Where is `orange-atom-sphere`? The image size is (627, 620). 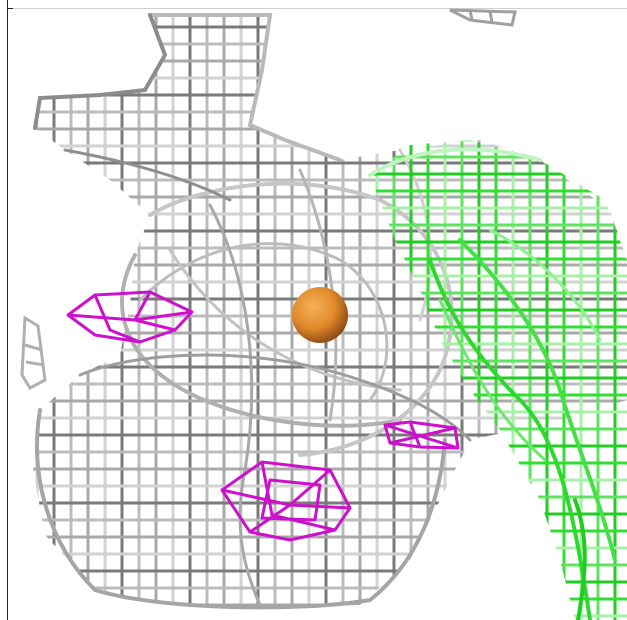 orange-atom-sphere is located at coordinates (320, 315).